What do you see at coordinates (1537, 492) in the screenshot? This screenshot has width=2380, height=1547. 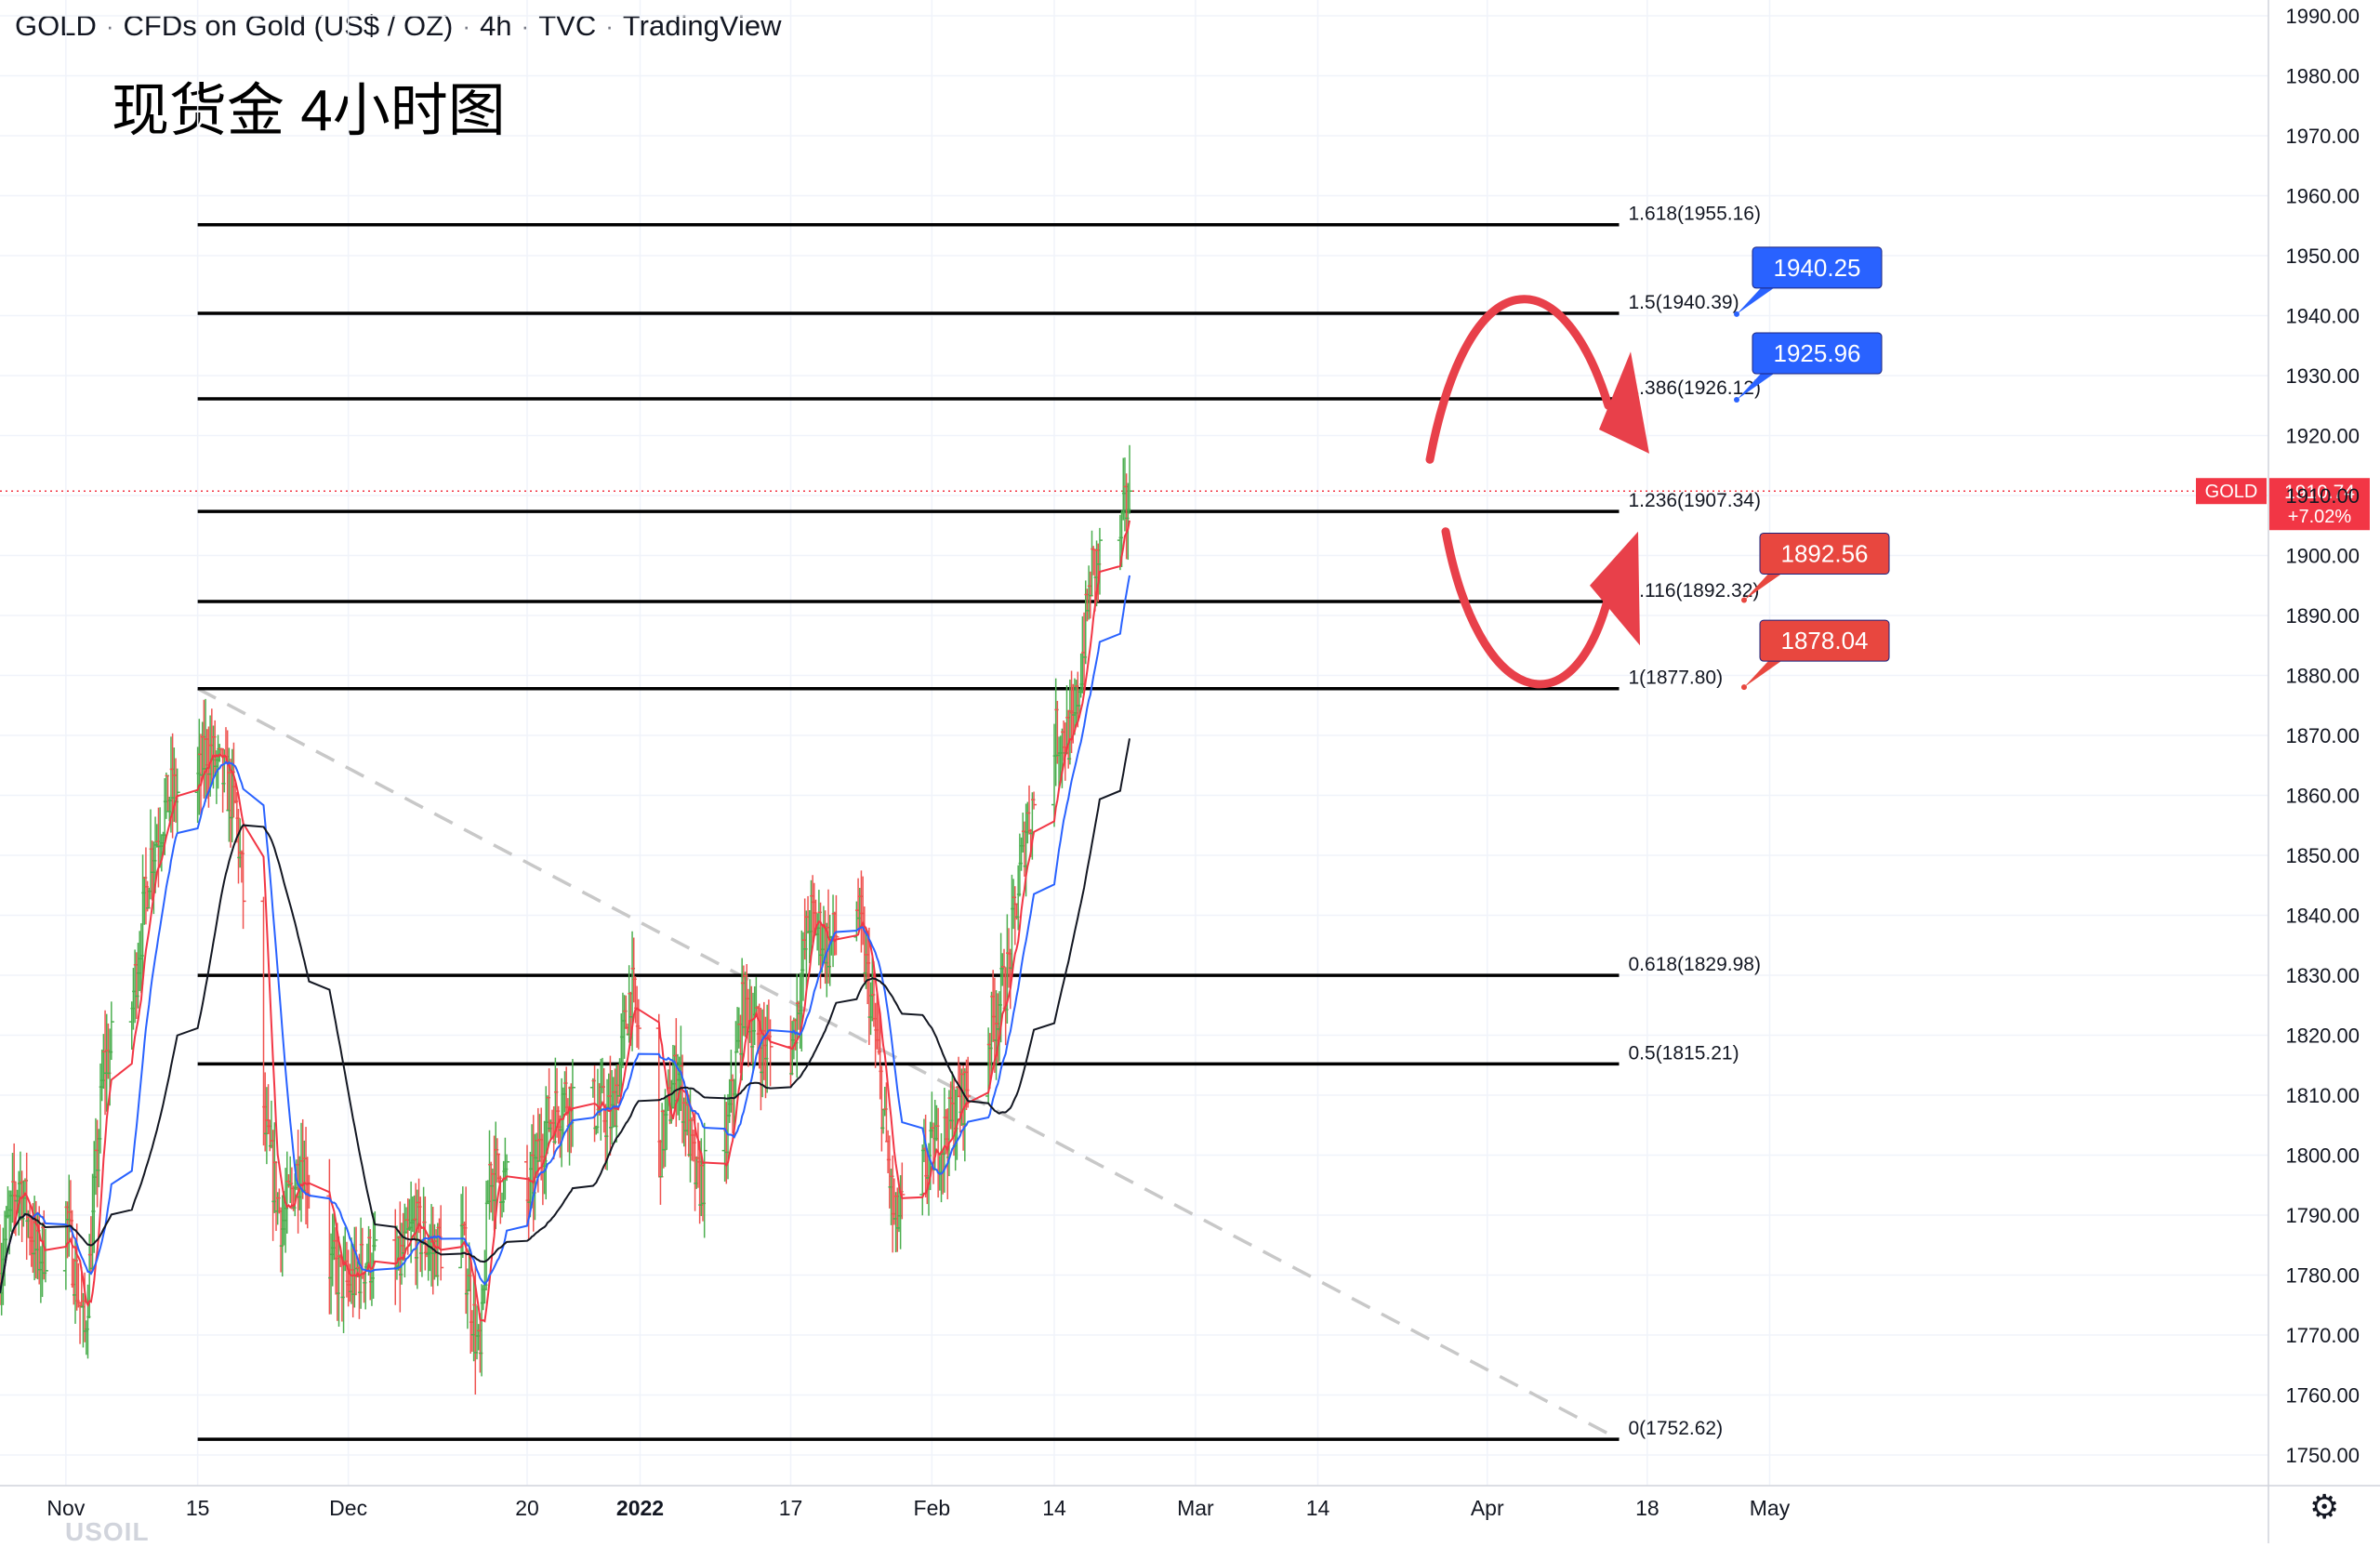 I see `annotation-arrows` at bounding box center [1537, 492].